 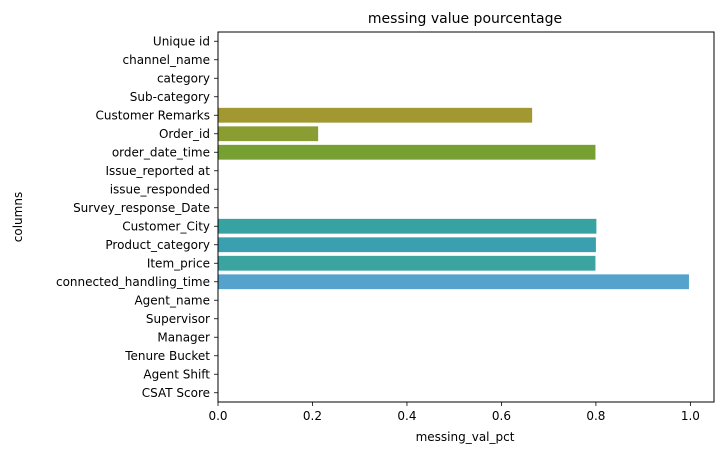 I want to click on y-tick-label: Agent_name, so click(x=172, y=300).